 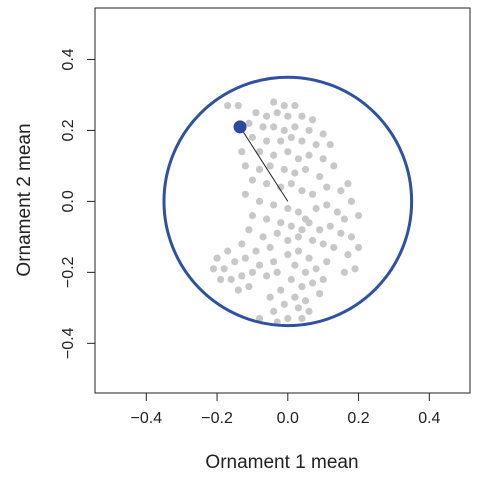 I want to click on highlight-vector, so click(x=264, y=164).